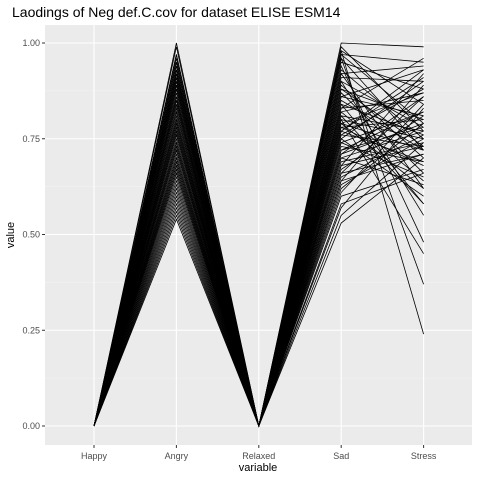  Describe the element at coordinates (258, 468) in the screenshot. I see `x-axis-label: variable` at that location.